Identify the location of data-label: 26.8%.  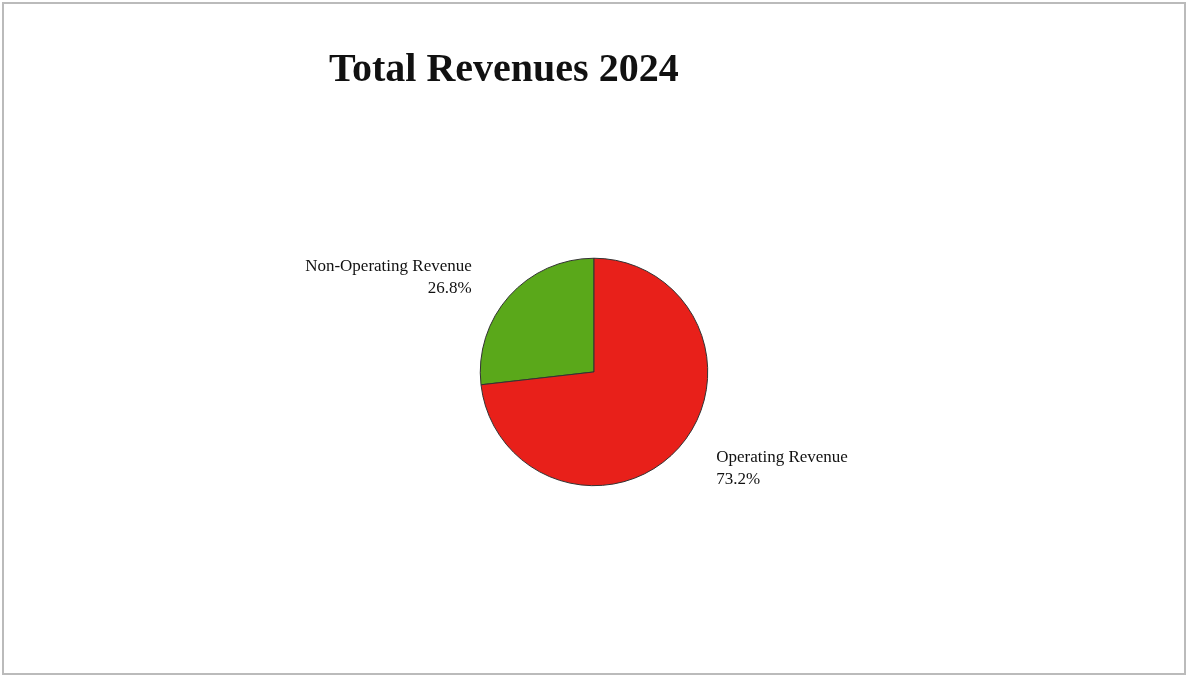
(449, 287).